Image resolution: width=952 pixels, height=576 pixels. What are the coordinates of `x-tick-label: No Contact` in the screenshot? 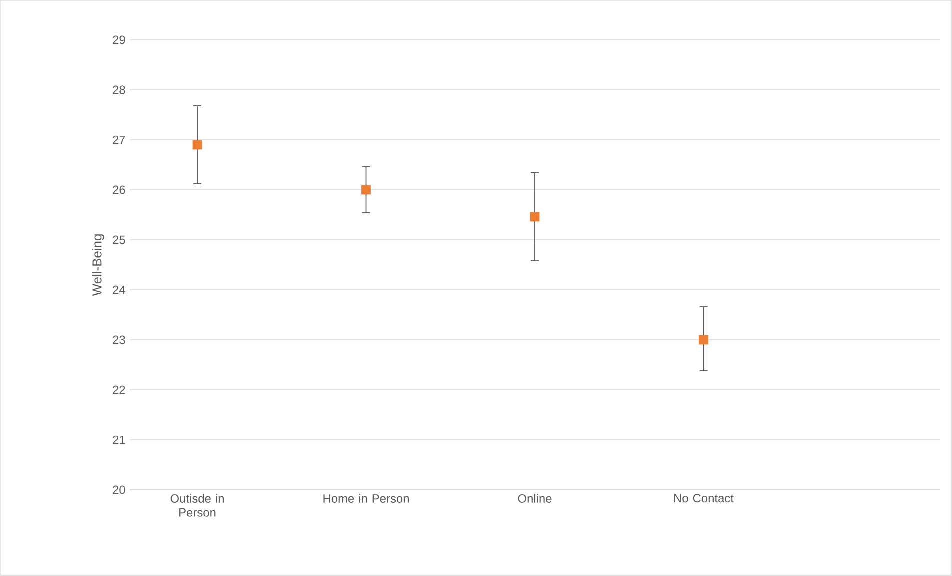 It's located at (704, 498).